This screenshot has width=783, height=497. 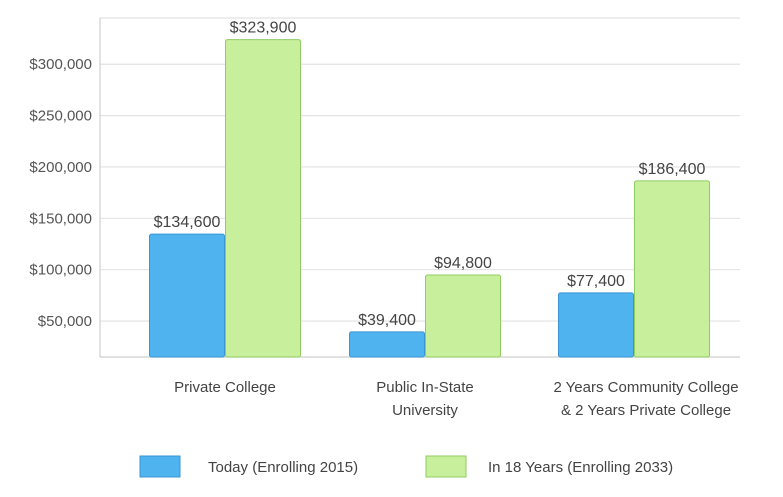 What do you see at coordinates (60, 167) in the screenshot?
I see `y-tick-label: $200,000` at bounding box center [60, 167].